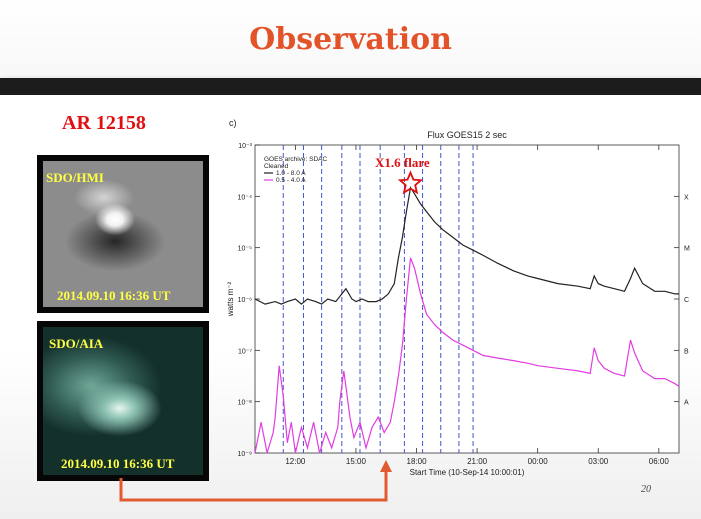 The width and height of the screenshot is (701, 519). Describe the element at coordinates (75, 177) in the screenshot. I see `hmi-instrument-label: SDO/HMI` at that location.